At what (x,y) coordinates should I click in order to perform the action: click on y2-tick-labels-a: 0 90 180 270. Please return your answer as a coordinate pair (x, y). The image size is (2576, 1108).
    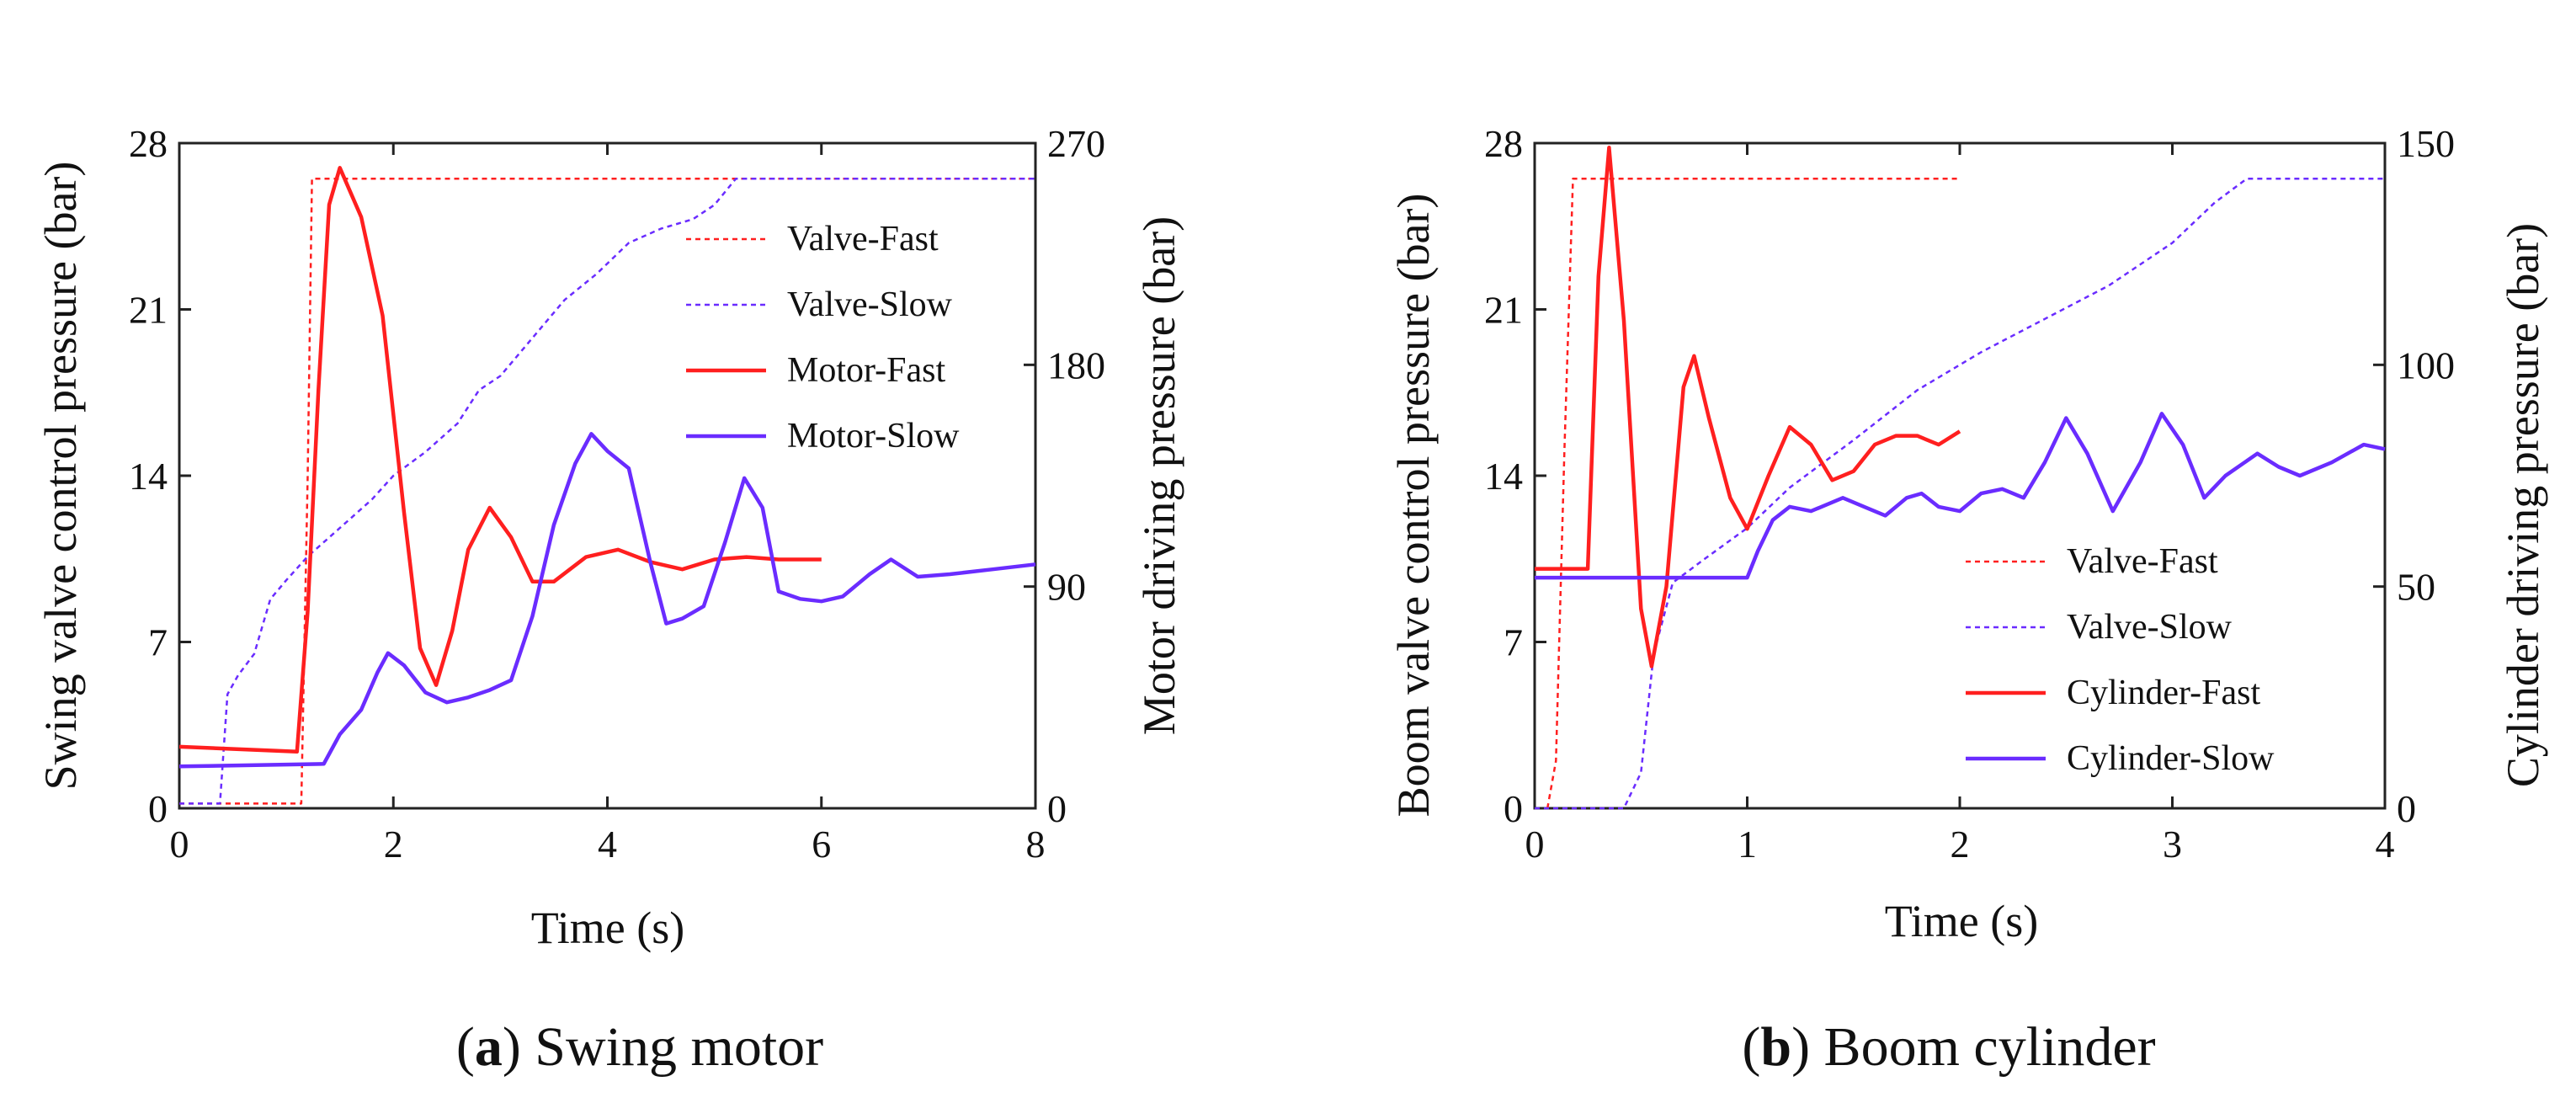
    Looking at the image, I should click on (1076, 476).